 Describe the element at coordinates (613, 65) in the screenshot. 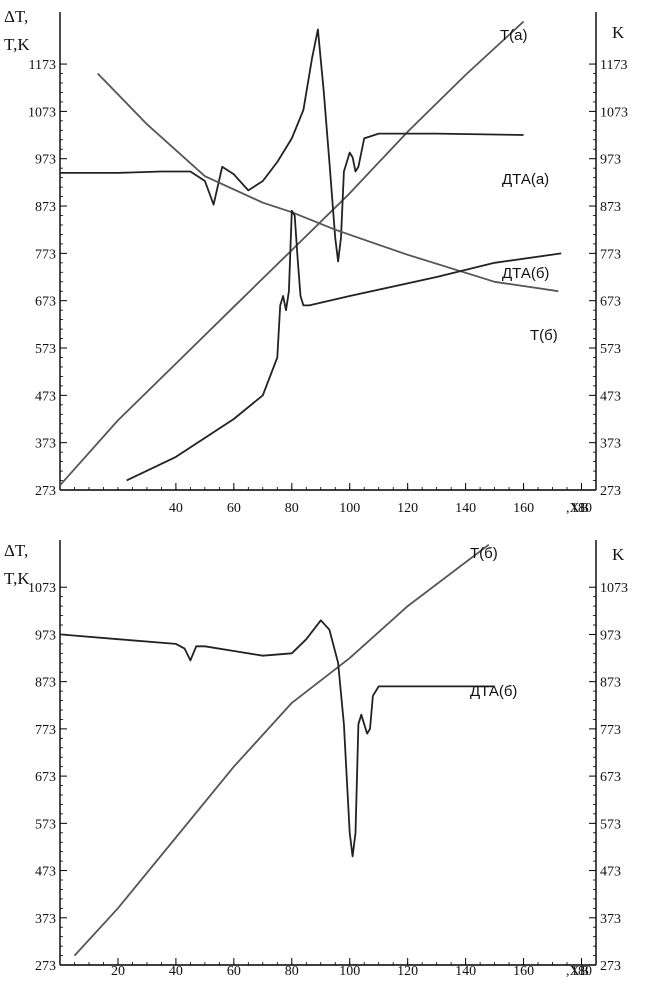

I see `y-tick-label-right: 1173` at that location.